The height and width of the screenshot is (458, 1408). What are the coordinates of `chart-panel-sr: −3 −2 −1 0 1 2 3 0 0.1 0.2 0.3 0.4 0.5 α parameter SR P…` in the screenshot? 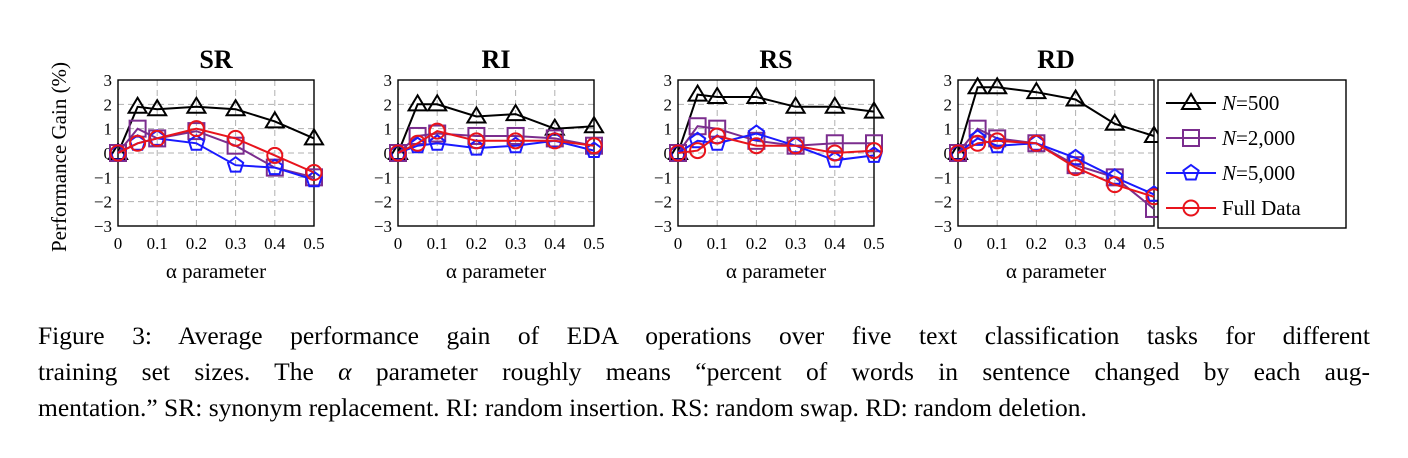 It's located at (186, 164).